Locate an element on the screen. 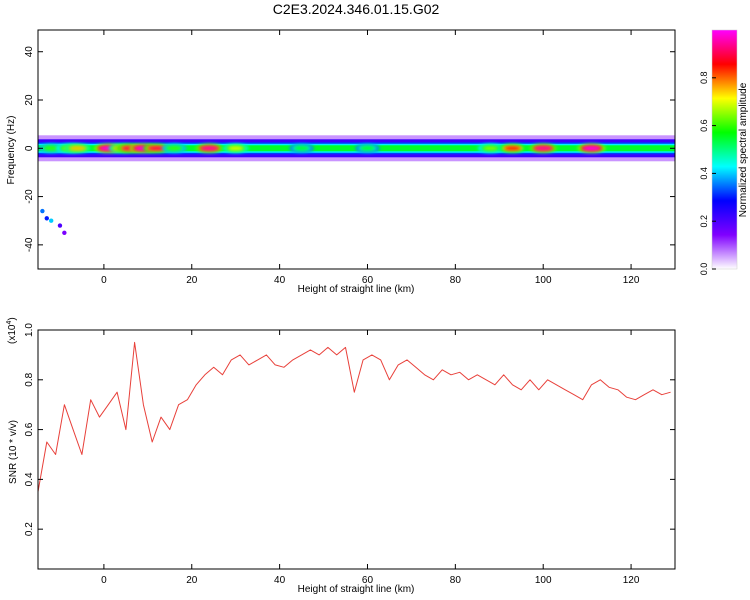 The height and width of the screenshot is (600, 750). colorbar-label: Normalized spectral amplitude is located at coordinates (743, 149).